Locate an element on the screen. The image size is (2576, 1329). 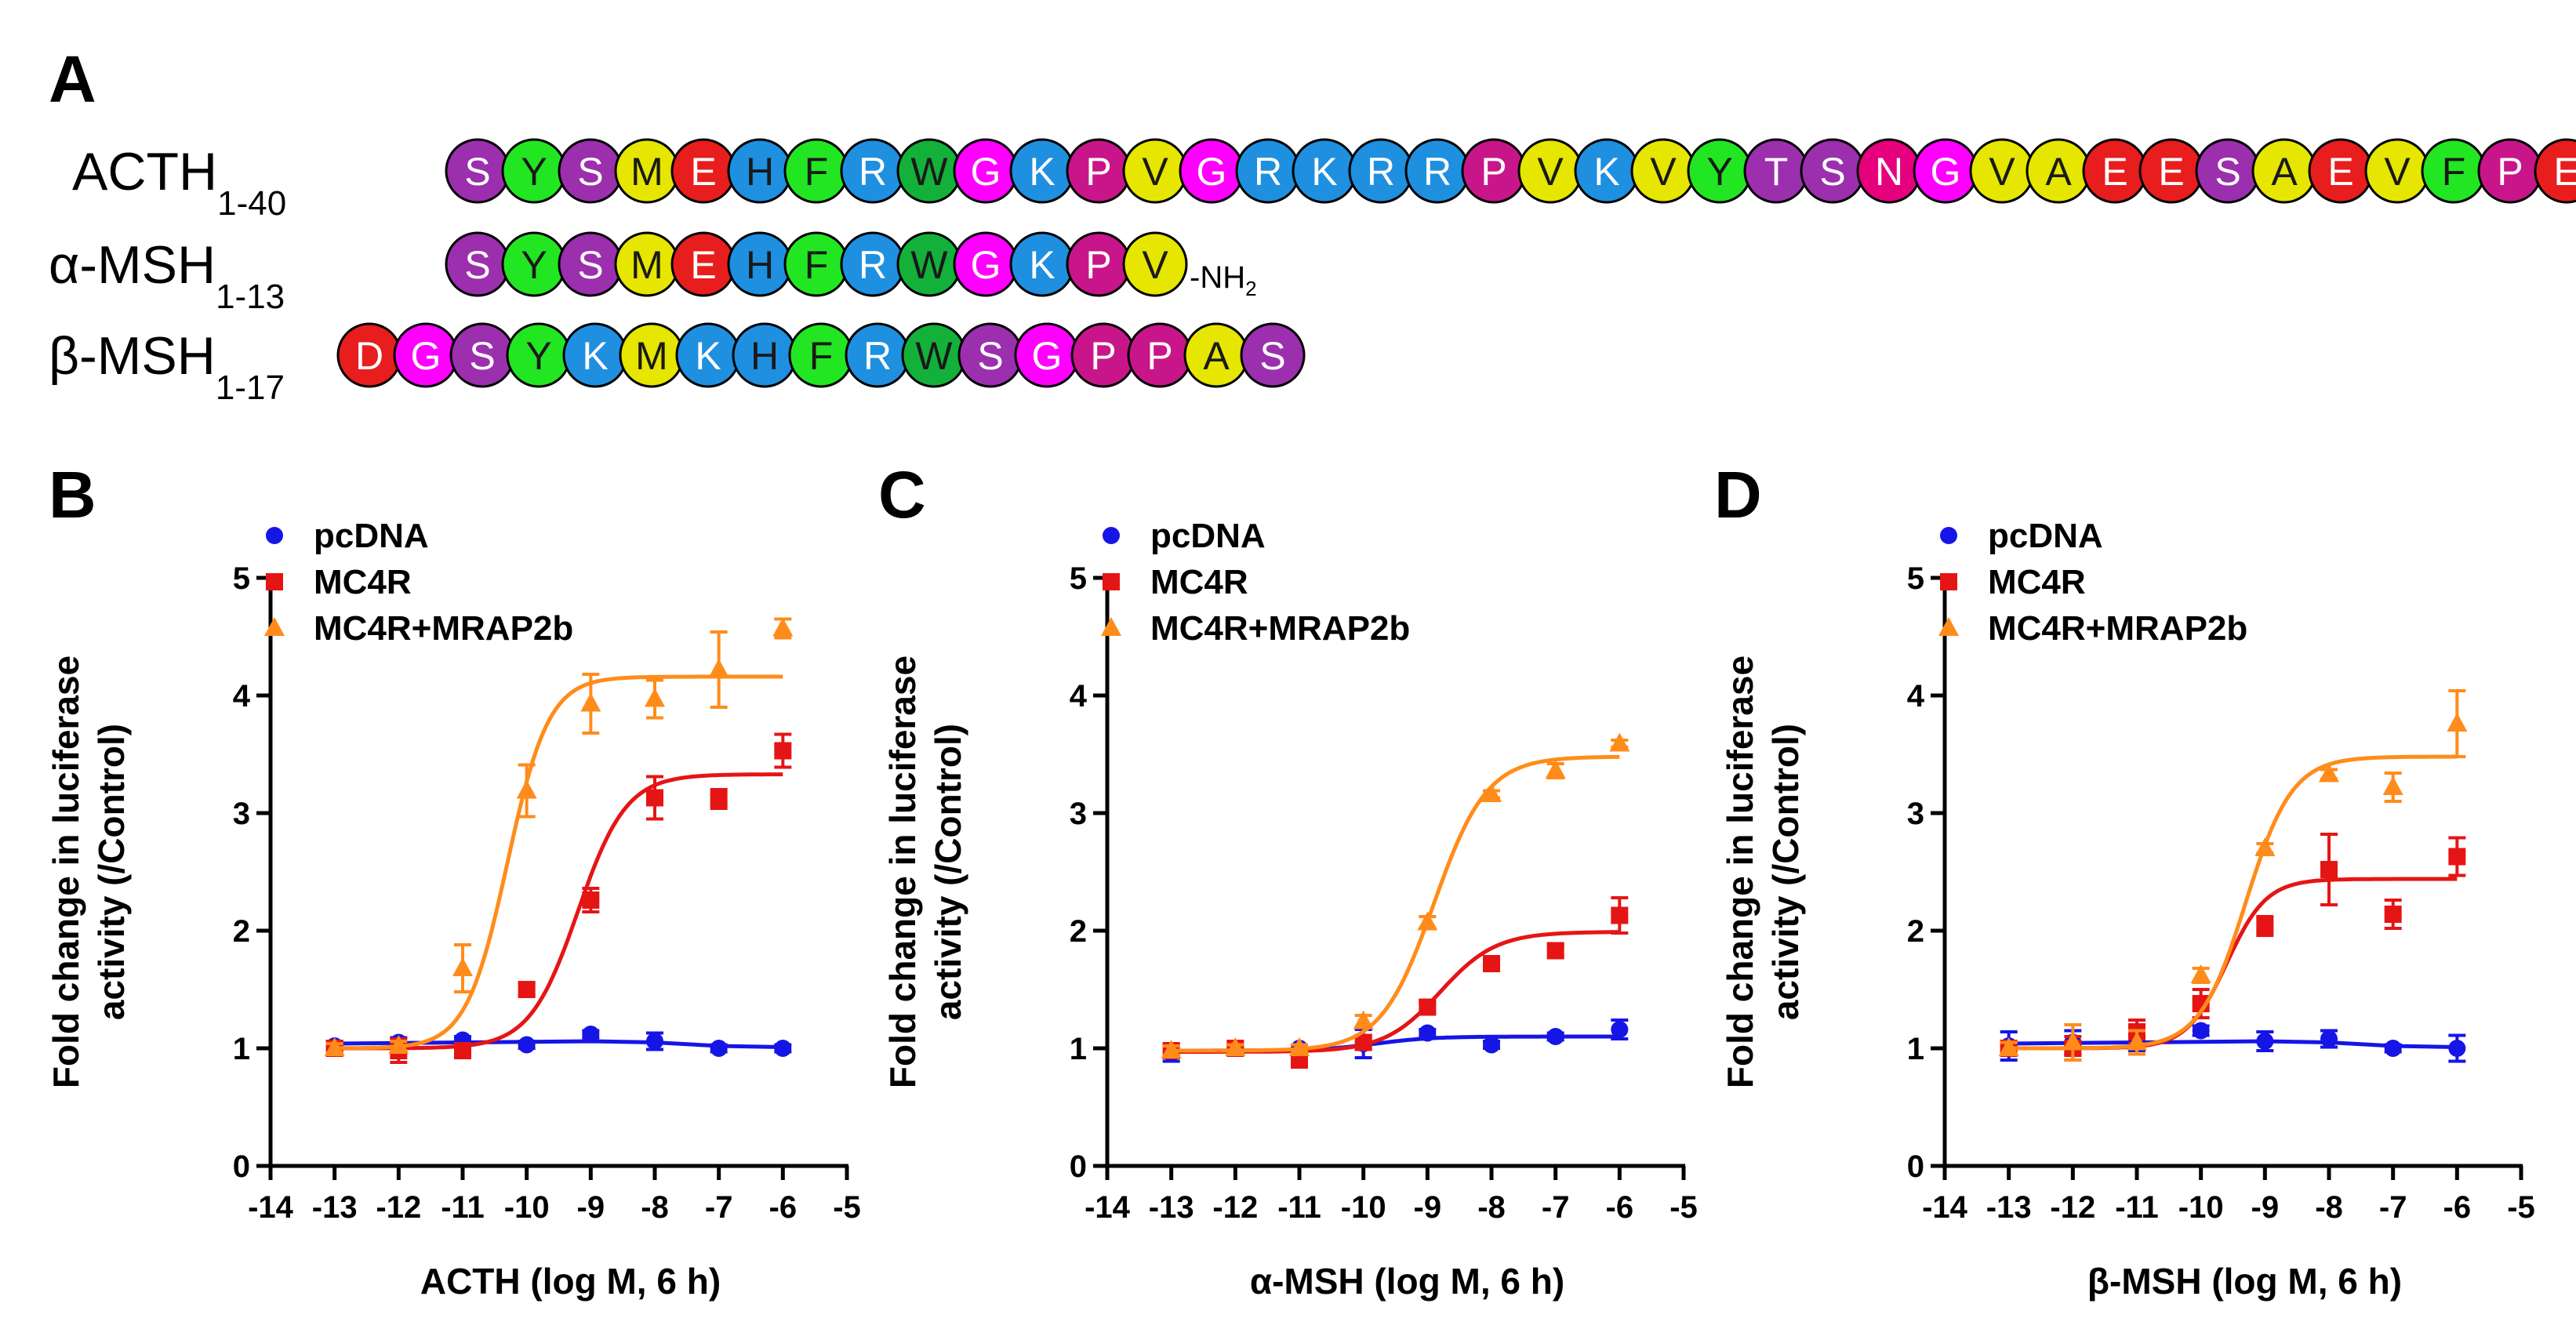
series-mc4r is located at coordinates (558, 898).